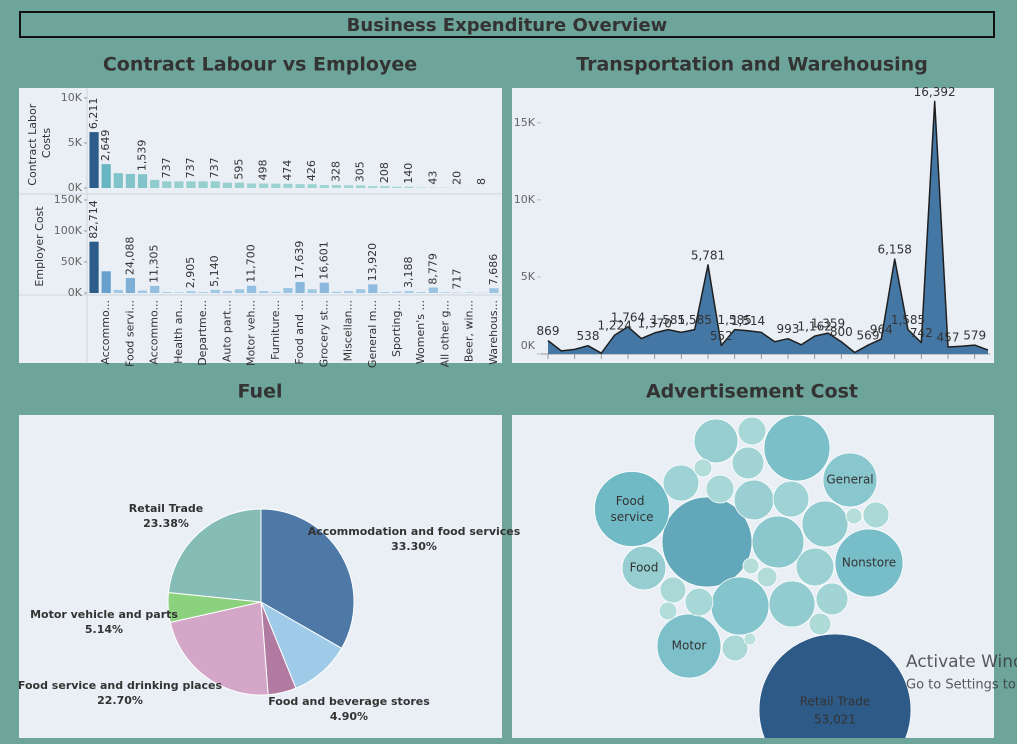  Describe the element at coordinates (974, 336) in the screenshot. I see `value-label: 579` at that location.